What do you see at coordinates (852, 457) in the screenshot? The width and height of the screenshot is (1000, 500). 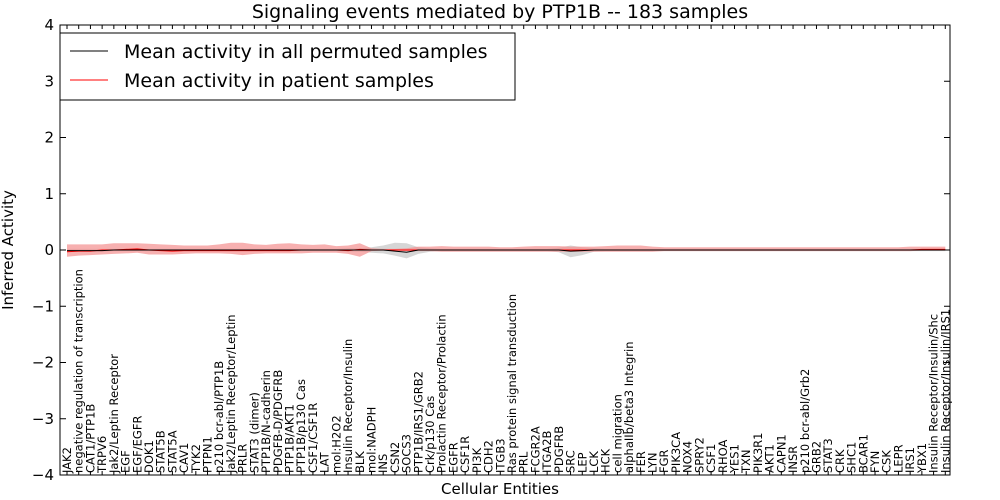 I see `x-category-label: SHC1` at bounding box center [852, 457].